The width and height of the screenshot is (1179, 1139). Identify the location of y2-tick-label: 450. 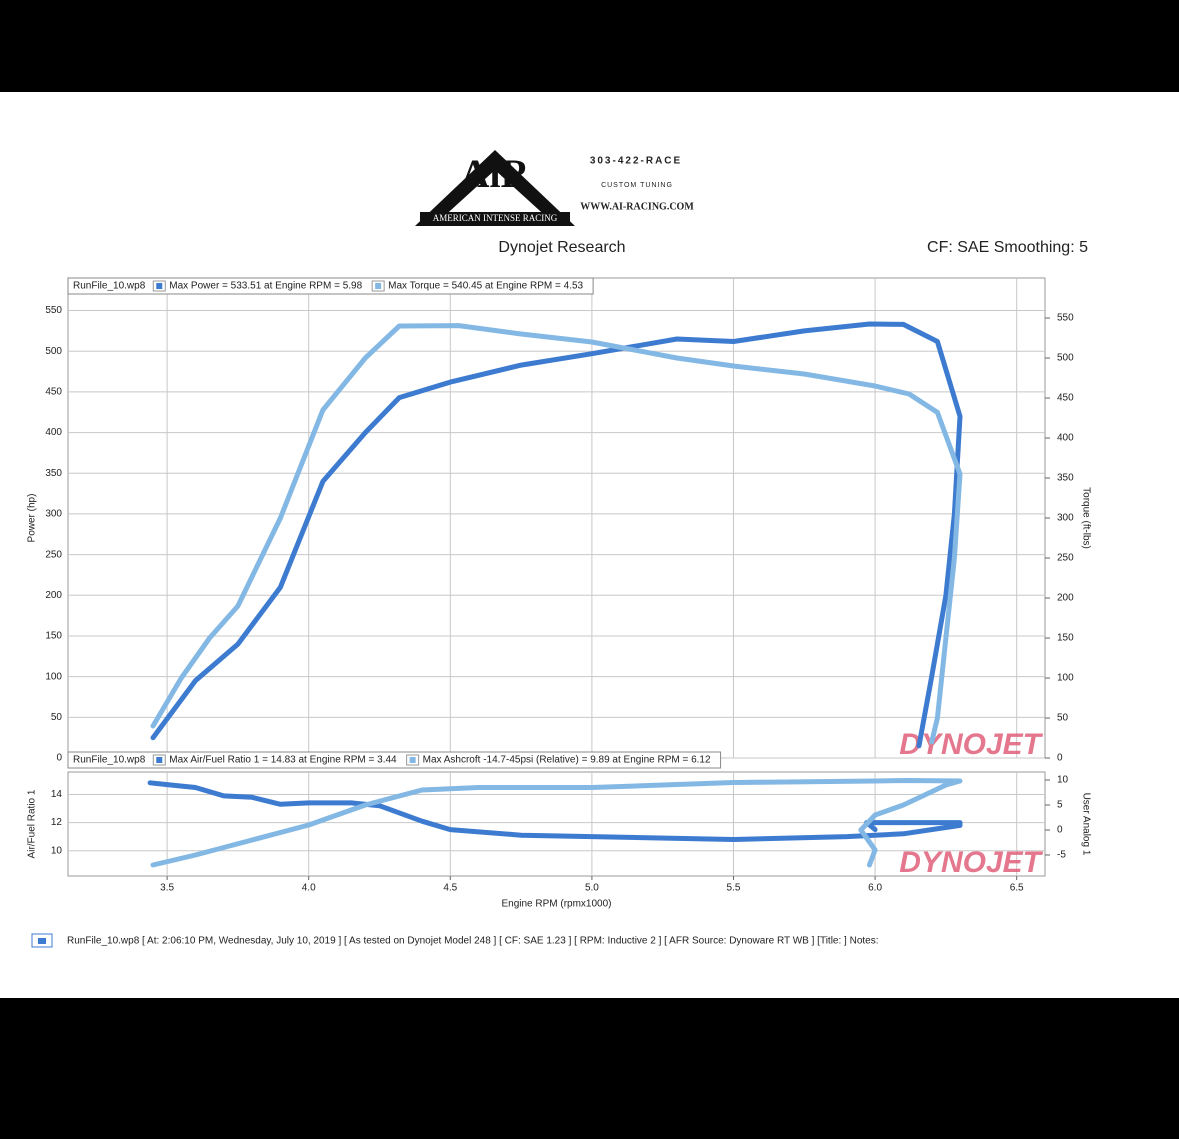
(1065, 398).